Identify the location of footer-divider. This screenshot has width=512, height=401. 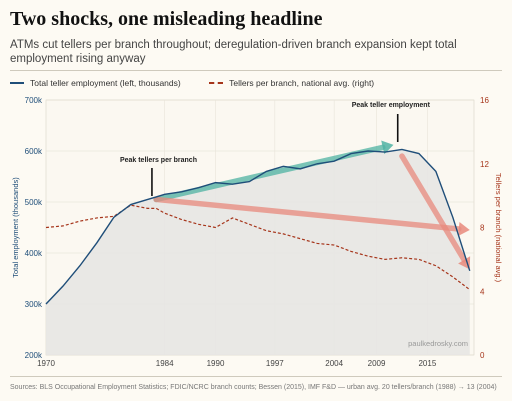
(256, 376).